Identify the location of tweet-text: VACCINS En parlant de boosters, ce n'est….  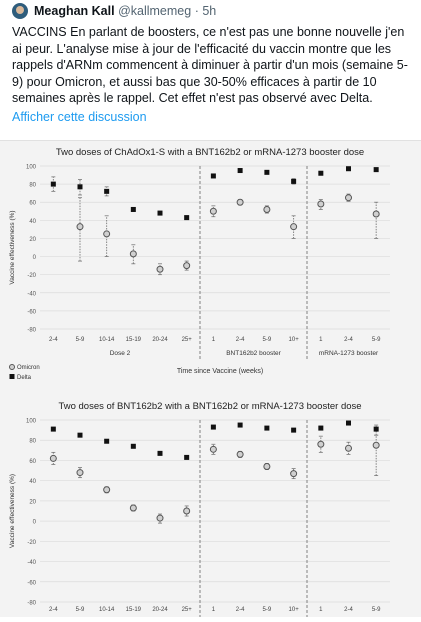
(210, 65).